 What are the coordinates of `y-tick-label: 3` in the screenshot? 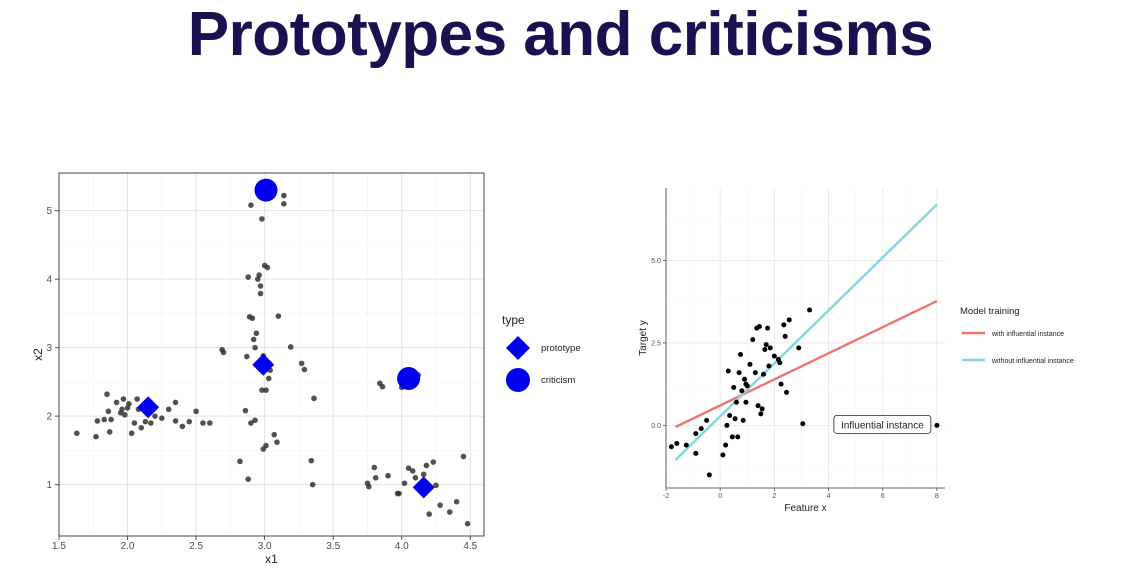 It's located at (49, 348).